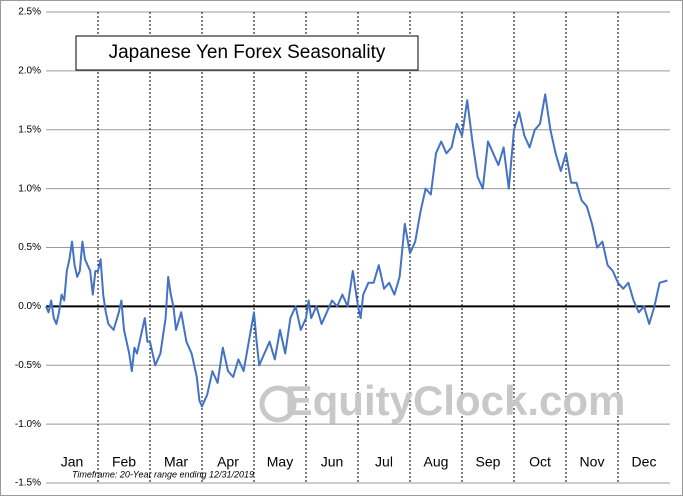 This screenshot has width=683, height=496. I want to click on y-tick-label: 1.0%, so click(29, 188).